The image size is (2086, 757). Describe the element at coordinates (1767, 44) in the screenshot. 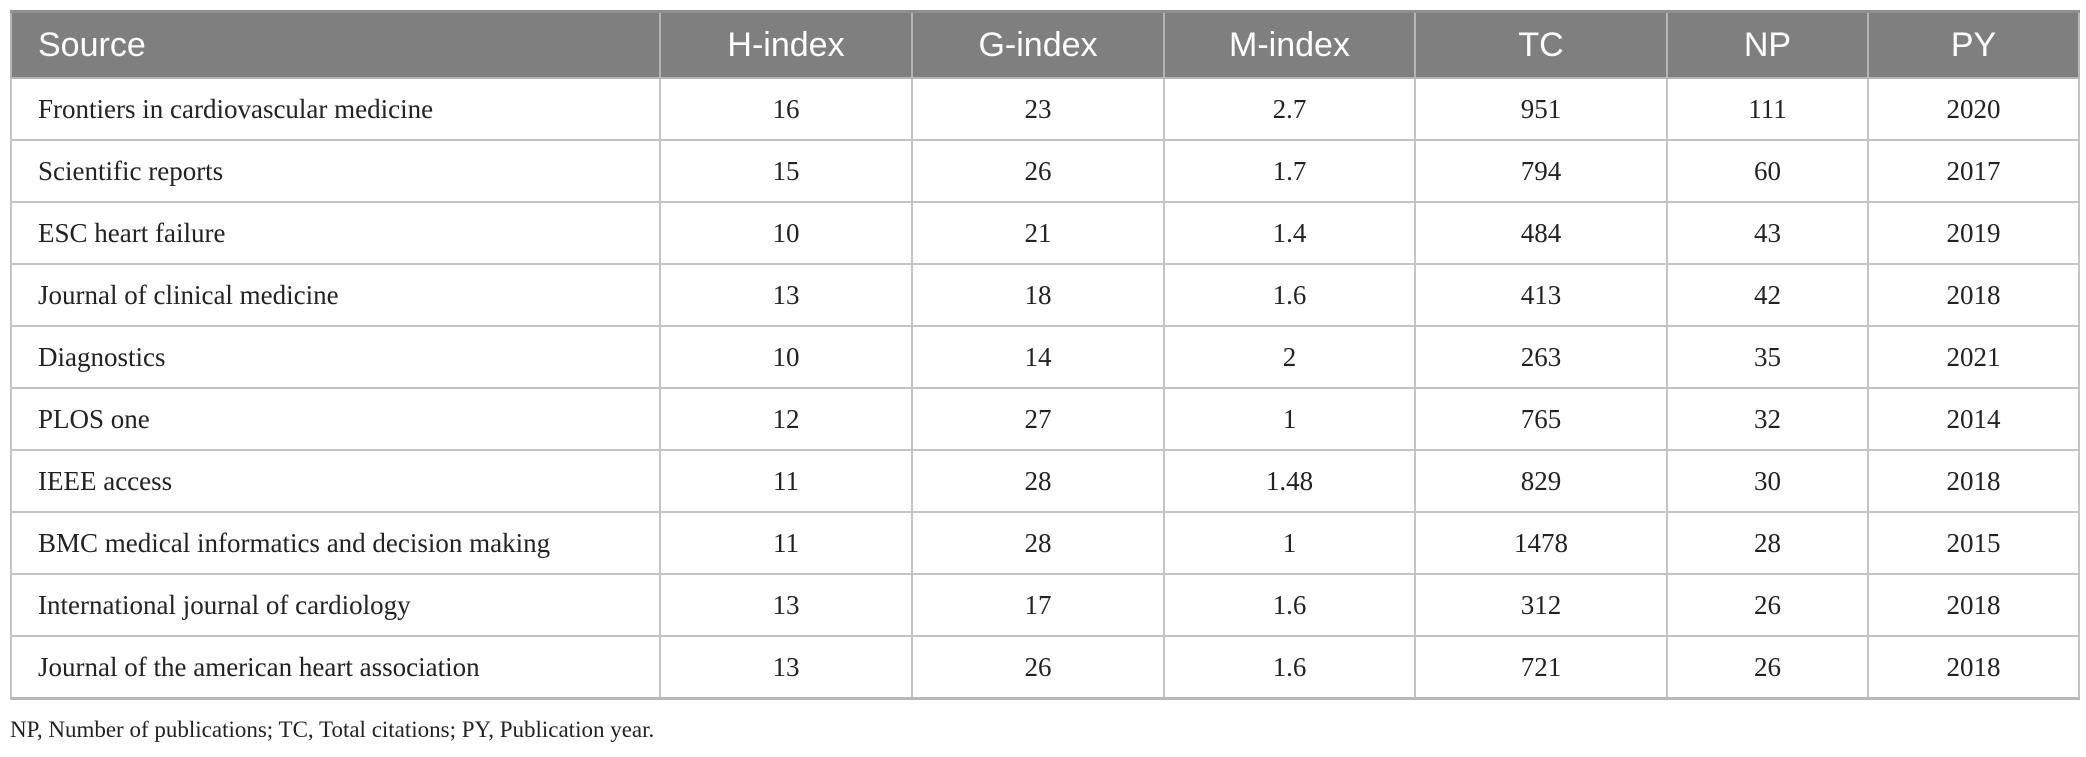

I see `header-np: NP` at that location.